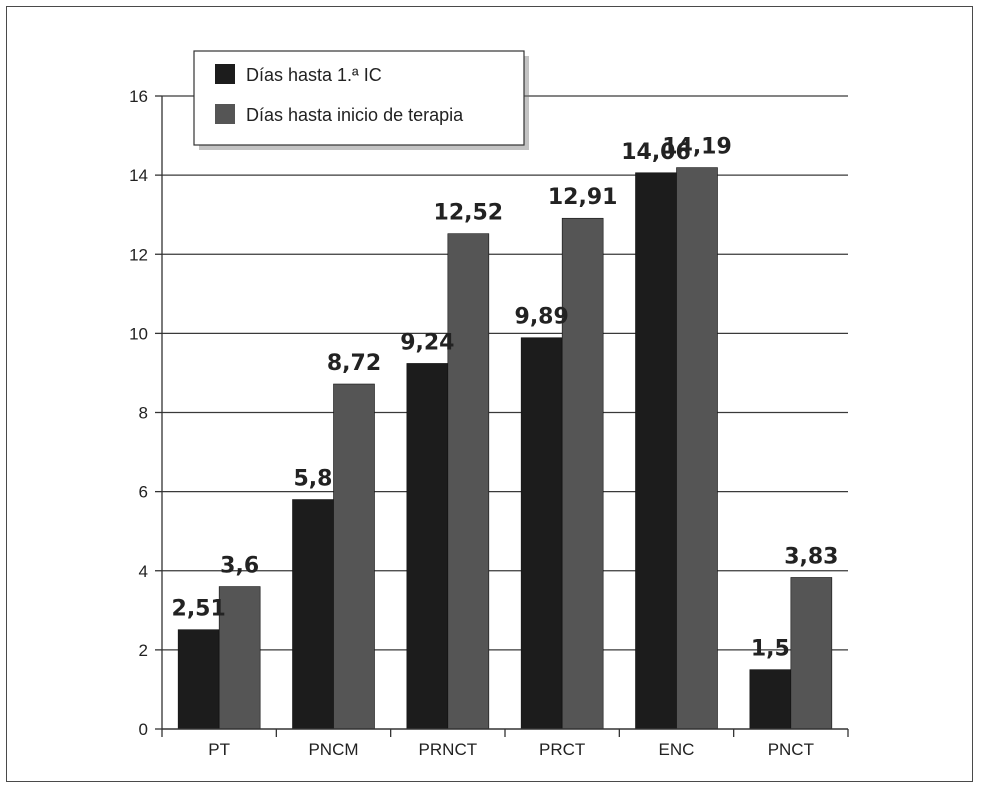 Image resolution: width=981 pixels, height=790 pixels. Describe the element at coordinates (811, 556) in the screenshot. I see `data-label-series-2: 3,83` at that location.